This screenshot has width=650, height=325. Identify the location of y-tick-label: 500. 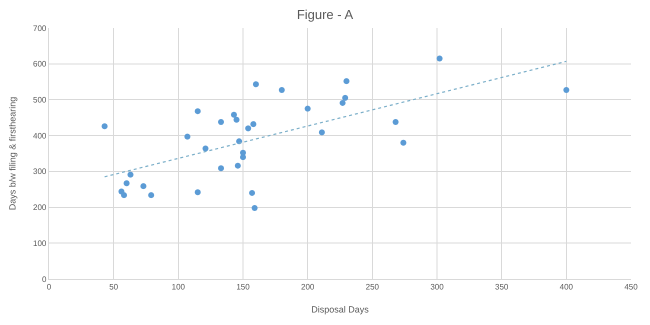
(40, 100).